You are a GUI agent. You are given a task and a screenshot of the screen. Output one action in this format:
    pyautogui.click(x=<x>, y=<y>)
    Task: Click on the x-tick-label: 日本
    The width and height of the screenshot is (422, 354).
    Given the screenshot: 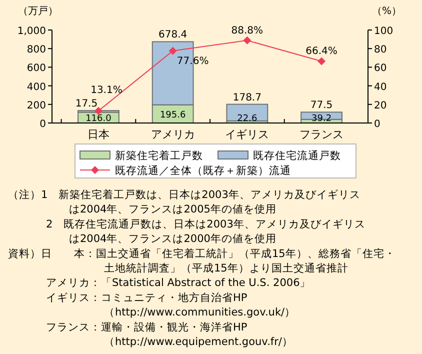 What is the action you would take?
    pyautogui.click(x=98, y=134)
    